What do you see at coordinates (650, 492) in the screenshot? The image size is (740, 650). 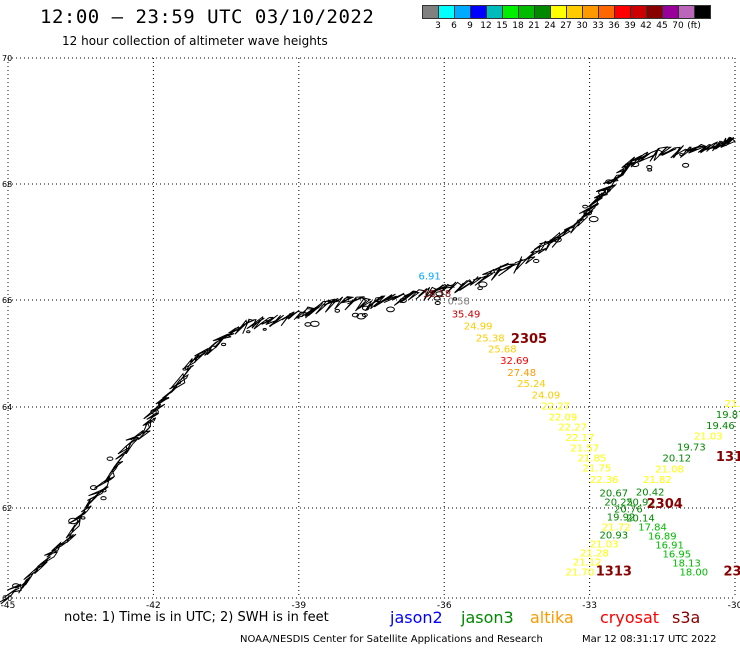 I see `wave-height-value: 20.42` at bounding box center [650, 492].